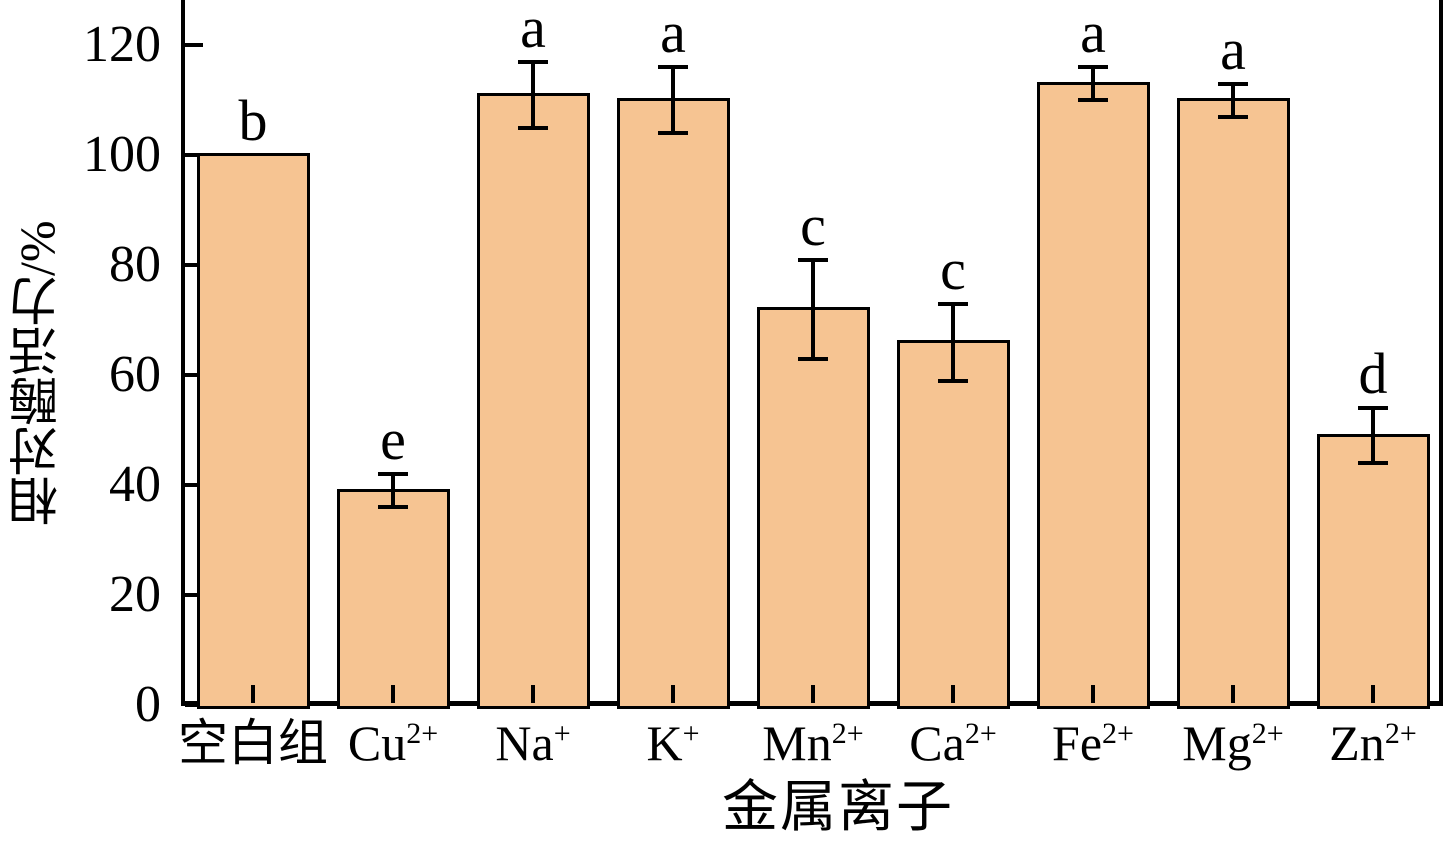  I want to click on x-tick-label: Cu2+, so click(393, 743).